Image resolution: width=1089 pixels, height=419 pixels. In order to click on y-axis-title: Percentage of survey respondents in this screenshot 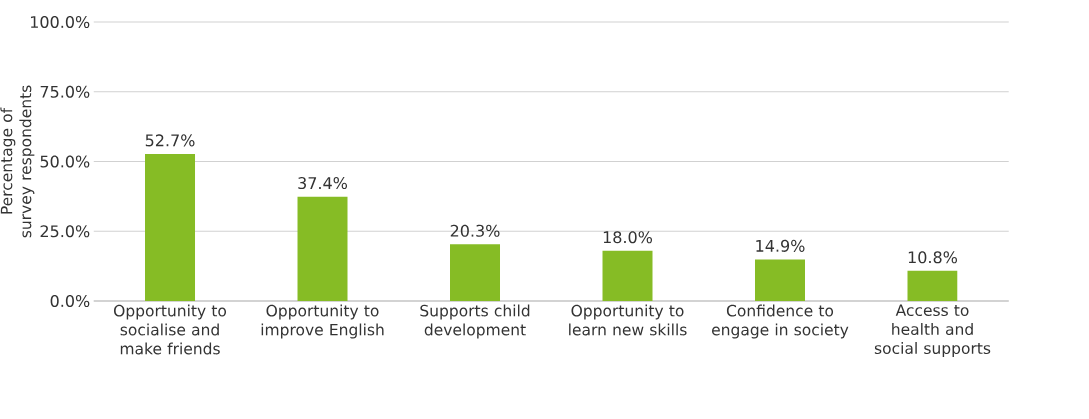, I will do `click(17, 161)`.